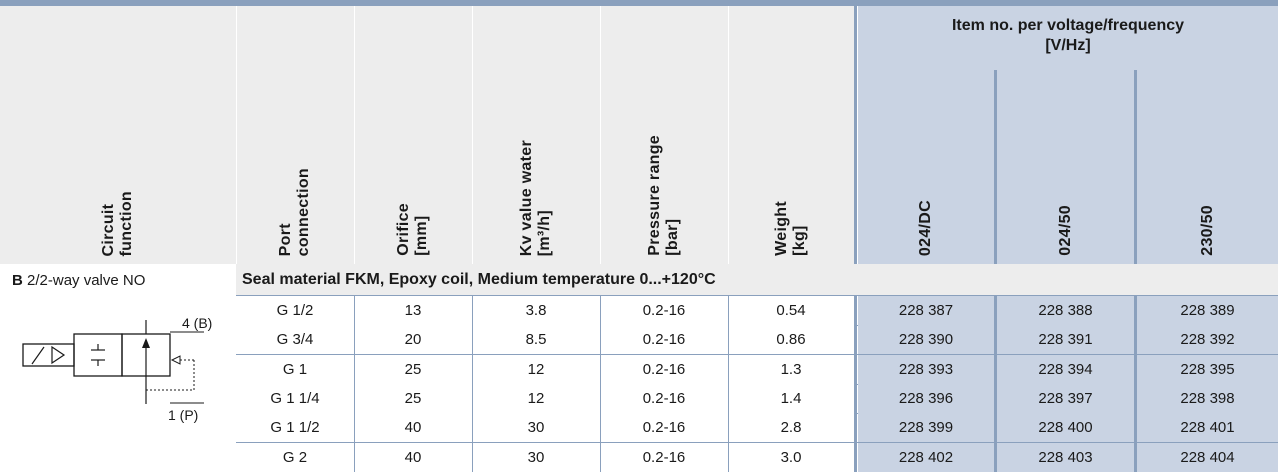  Describe the element at coordinates (1065, 457) in the screenshot. I see `cell-item-no: 228 403` at that location.